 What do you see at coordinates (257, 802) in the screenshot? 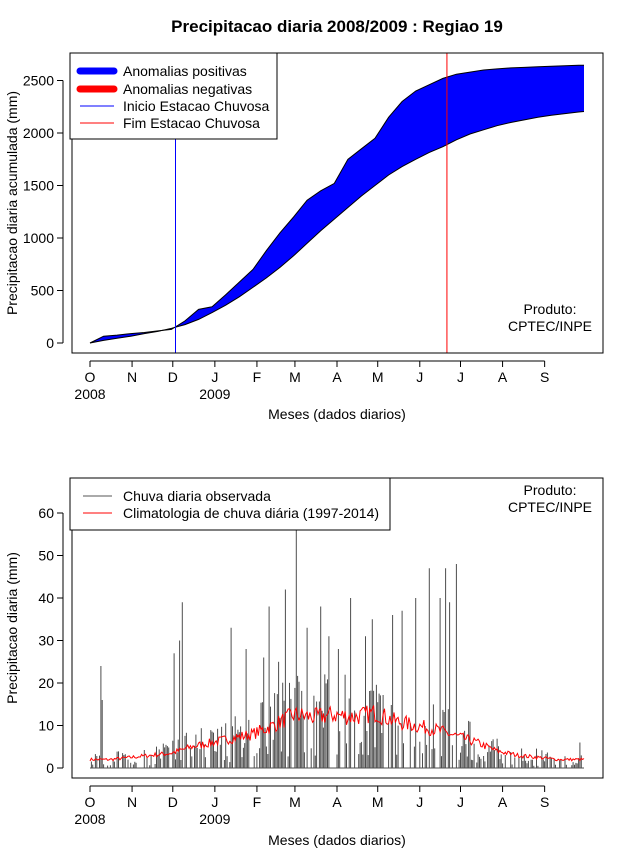
I see `bottom-x-tick-label: F` at bounding box center [257, 802].